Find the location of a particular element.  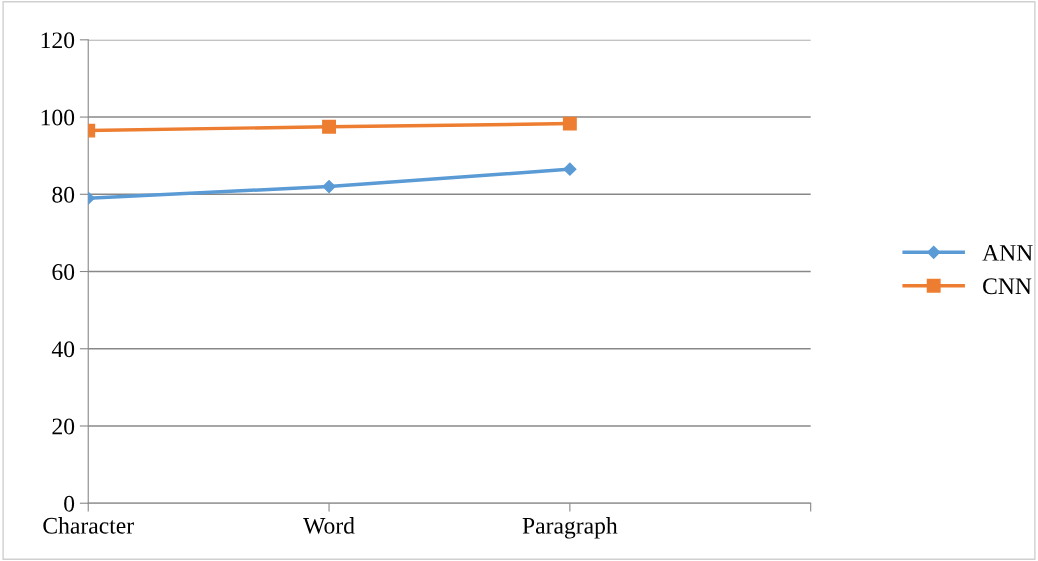

x-tick-label: Character is located at coordinates (88, 525).